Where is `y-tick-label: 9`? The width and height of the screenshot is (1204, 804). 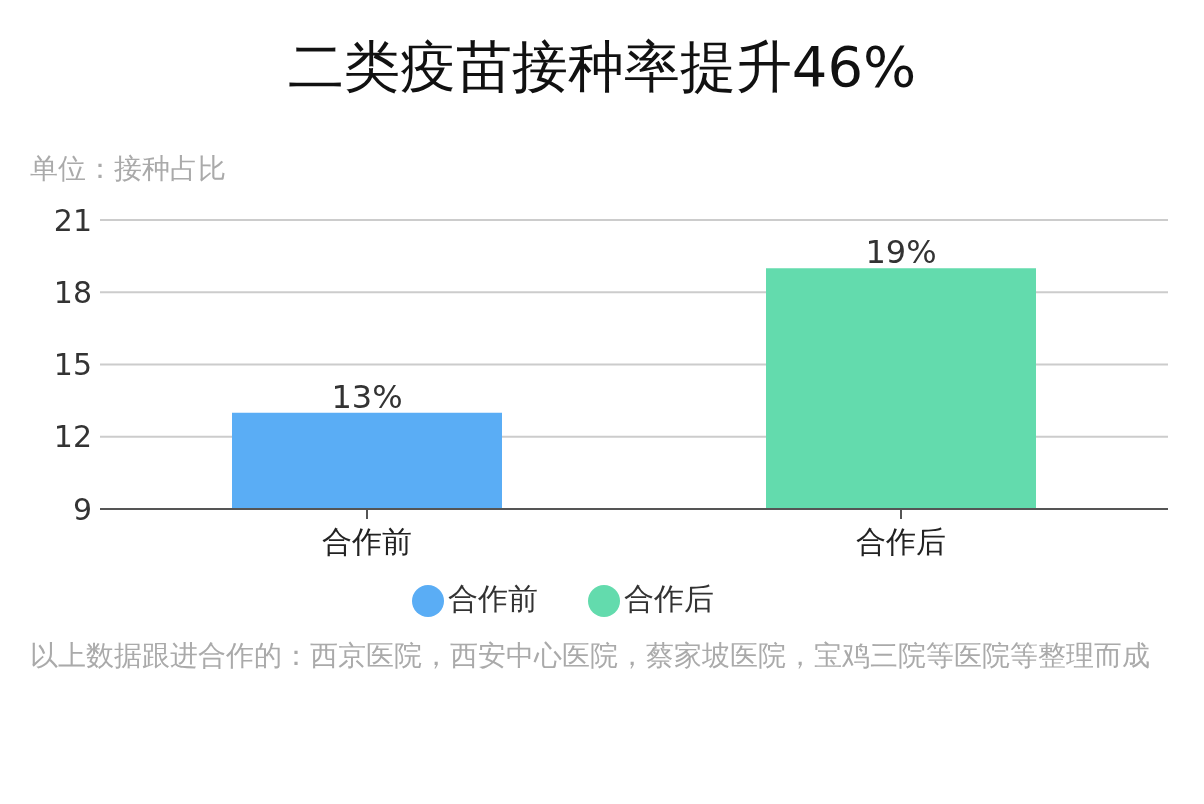 y-tick-label: 9 is located at coordinates (82, 509).